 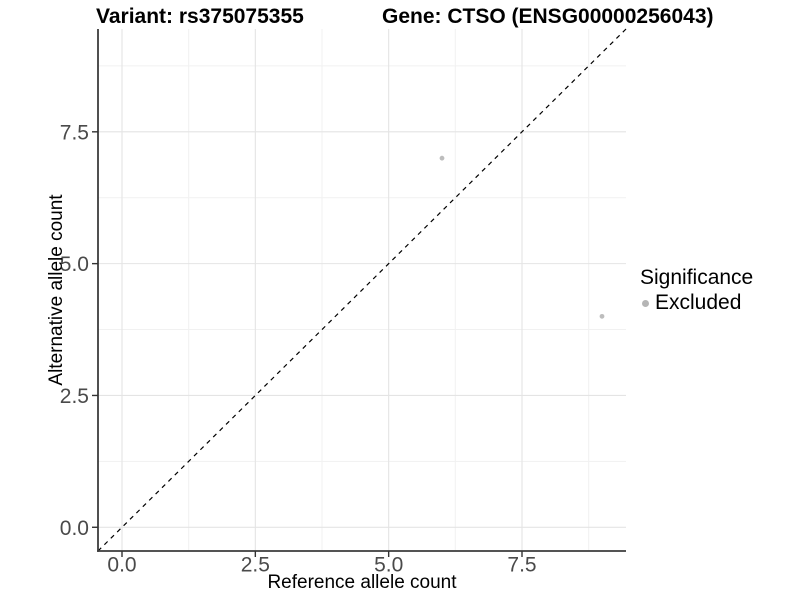 What do you see at coordinates (521, 565) in the screenshot?
I see `x-tick-label: 7.5` at bounding box center [521, 565].